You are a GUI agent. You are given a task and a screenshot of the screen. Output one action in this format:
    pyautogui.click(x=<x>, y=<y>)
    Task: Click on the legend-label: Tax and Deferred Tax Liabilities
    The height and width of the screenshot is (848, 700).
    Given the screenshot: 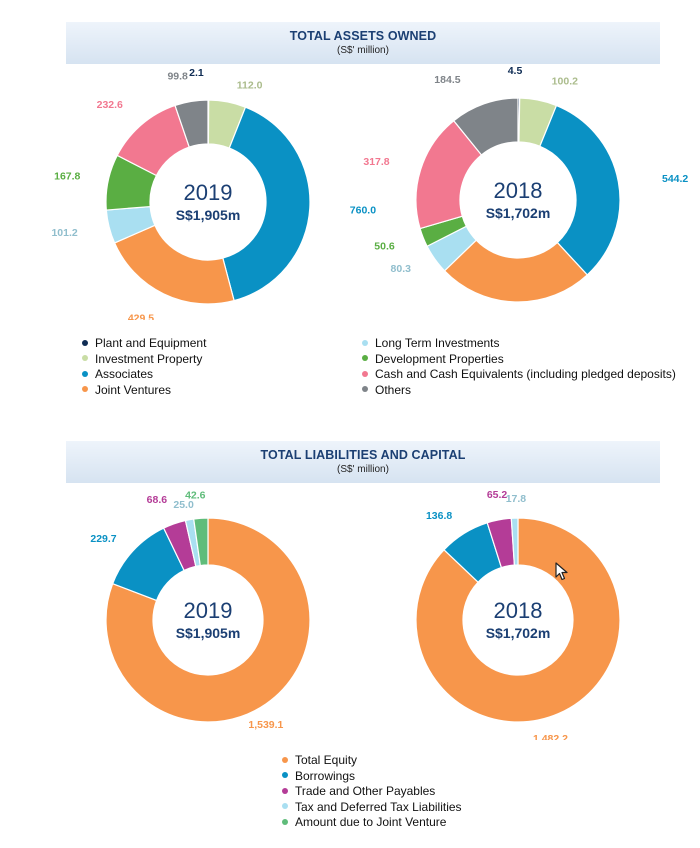 What is the action you would take?
    pyautogui.click(x=378, y=806)
    